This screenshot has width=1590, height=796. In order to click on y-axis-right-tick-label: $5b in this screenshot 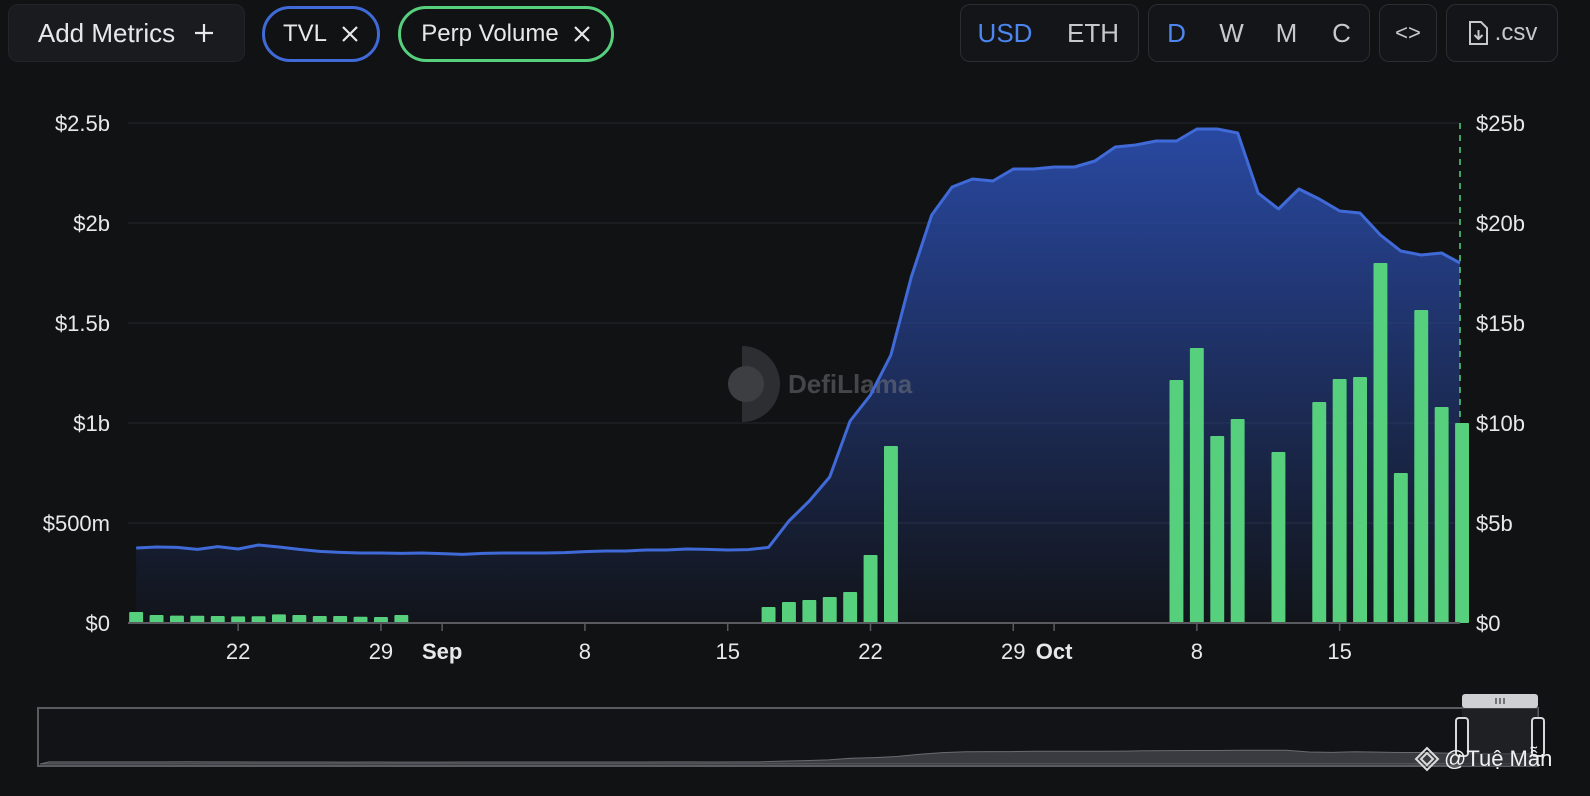, I will do `click(1494, 523)`.